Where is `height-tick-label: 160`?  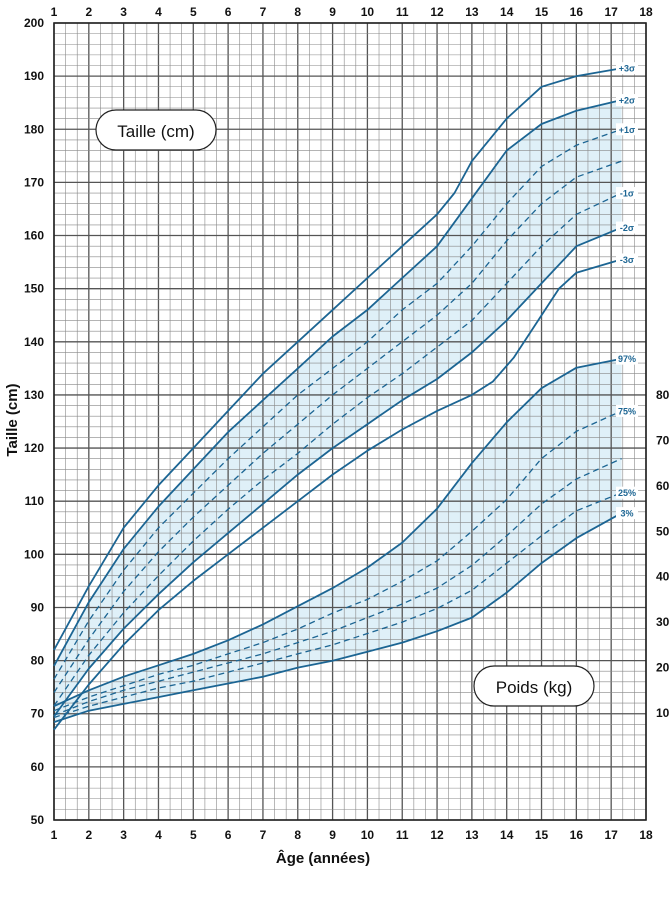
height-tick-label: 160 is located at coordinates (34, 236).